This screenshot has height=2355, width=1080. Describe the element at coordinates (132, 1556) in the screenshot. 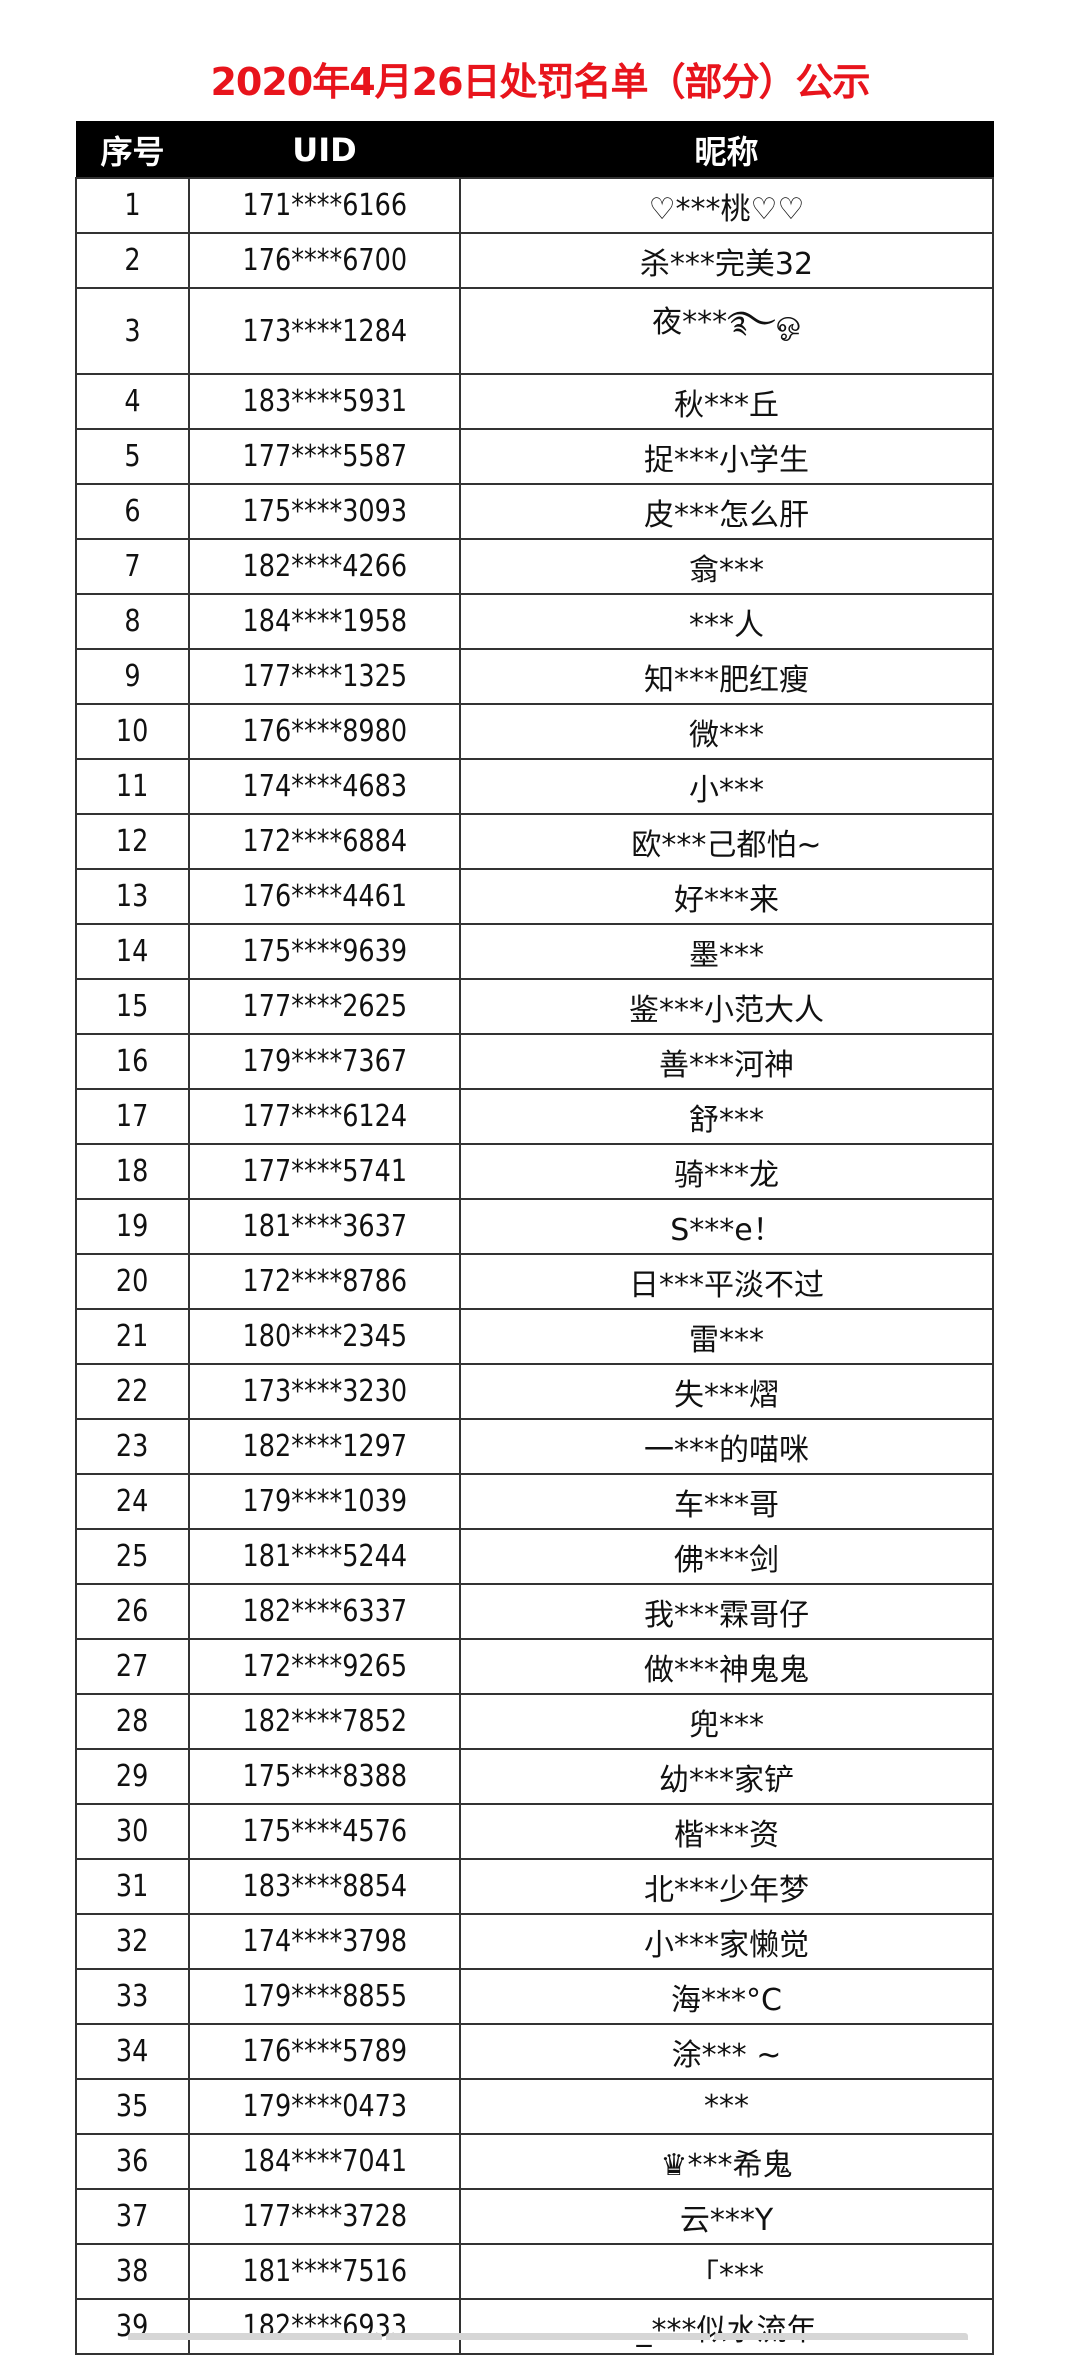

I see `row-index-cell: 25` at that location.